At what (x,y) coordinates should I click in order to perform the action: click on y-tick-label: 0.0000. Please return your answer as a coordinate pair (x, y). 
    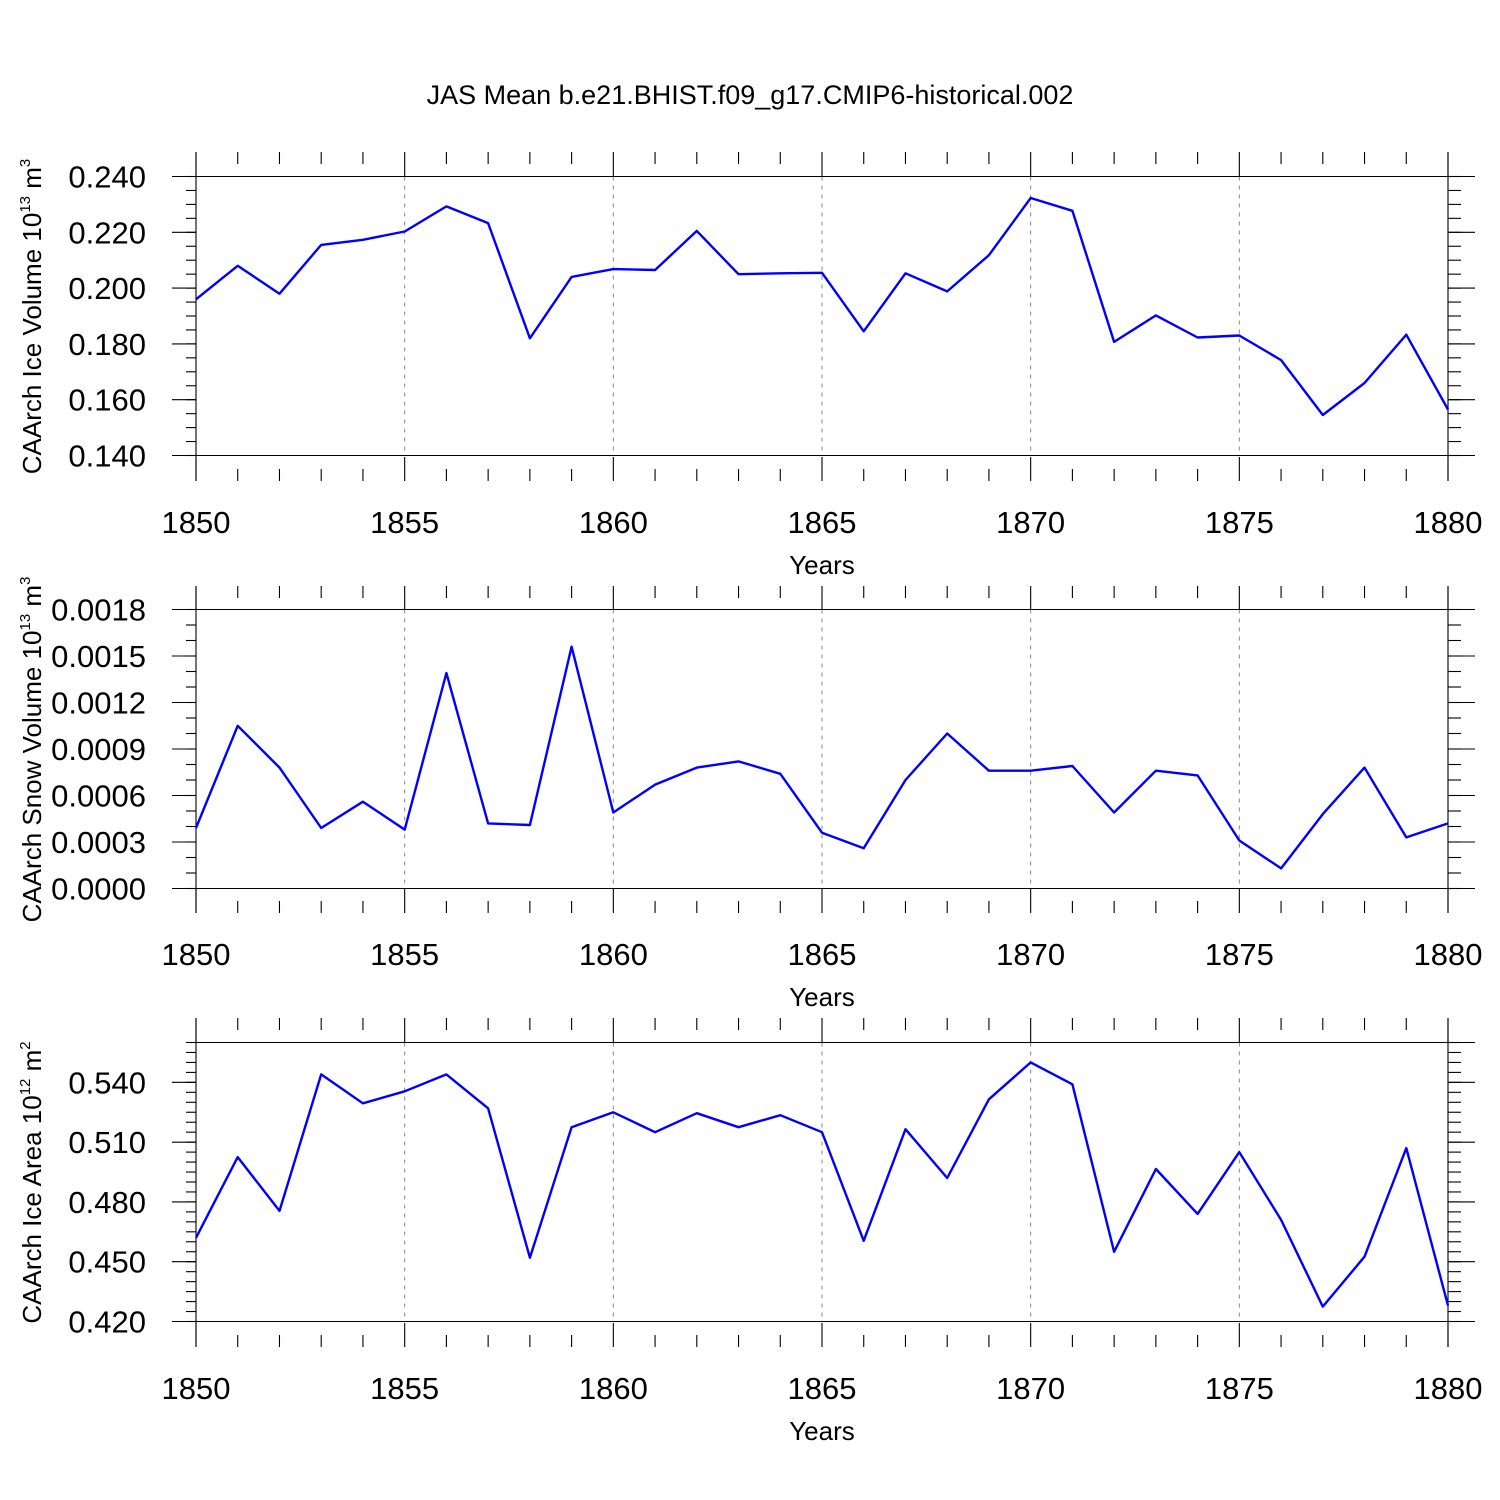
    Looking at the image, I should click on (98, 889).